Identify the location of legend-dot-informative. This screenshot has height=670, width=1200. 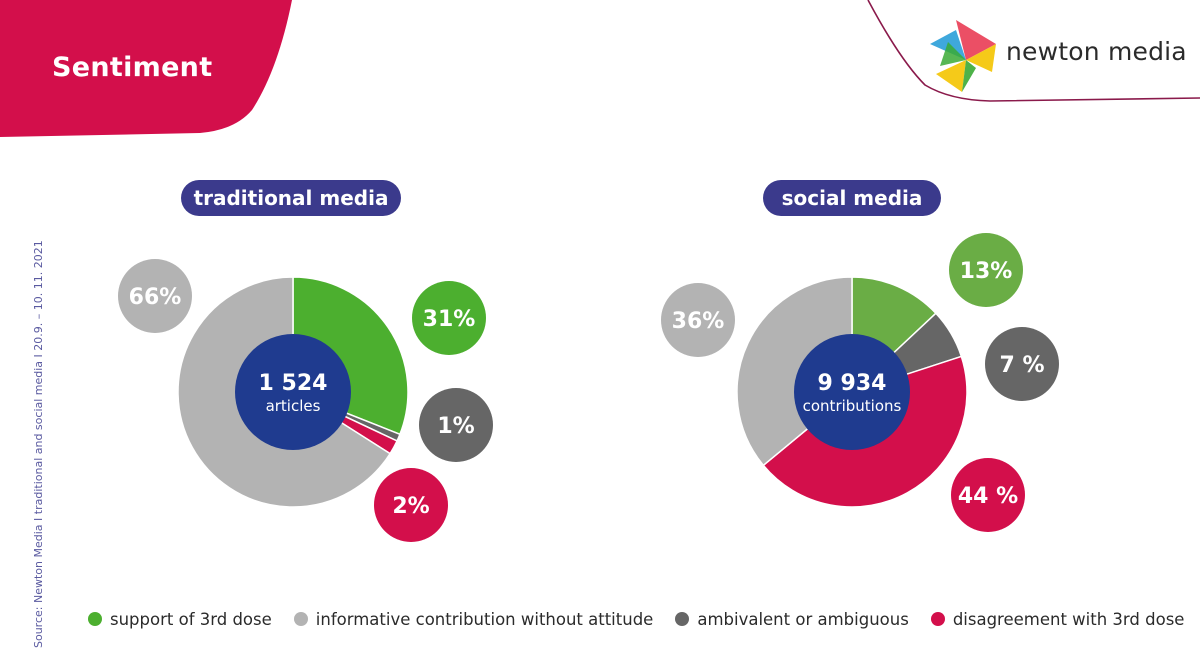
(300, 619).